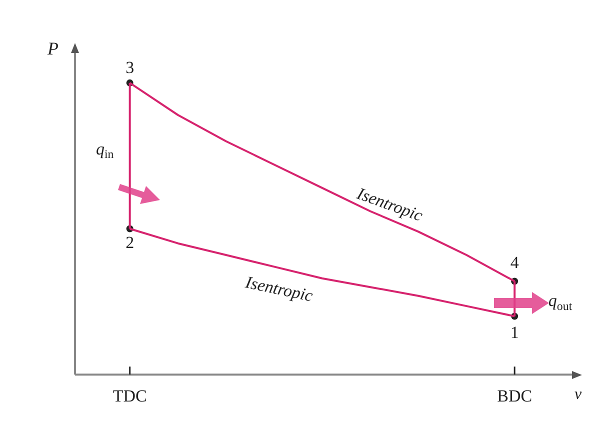  What do you see at coordinates (130, 67) in the screenshot?
I see `text: 3` at bounding box center [130, 67].